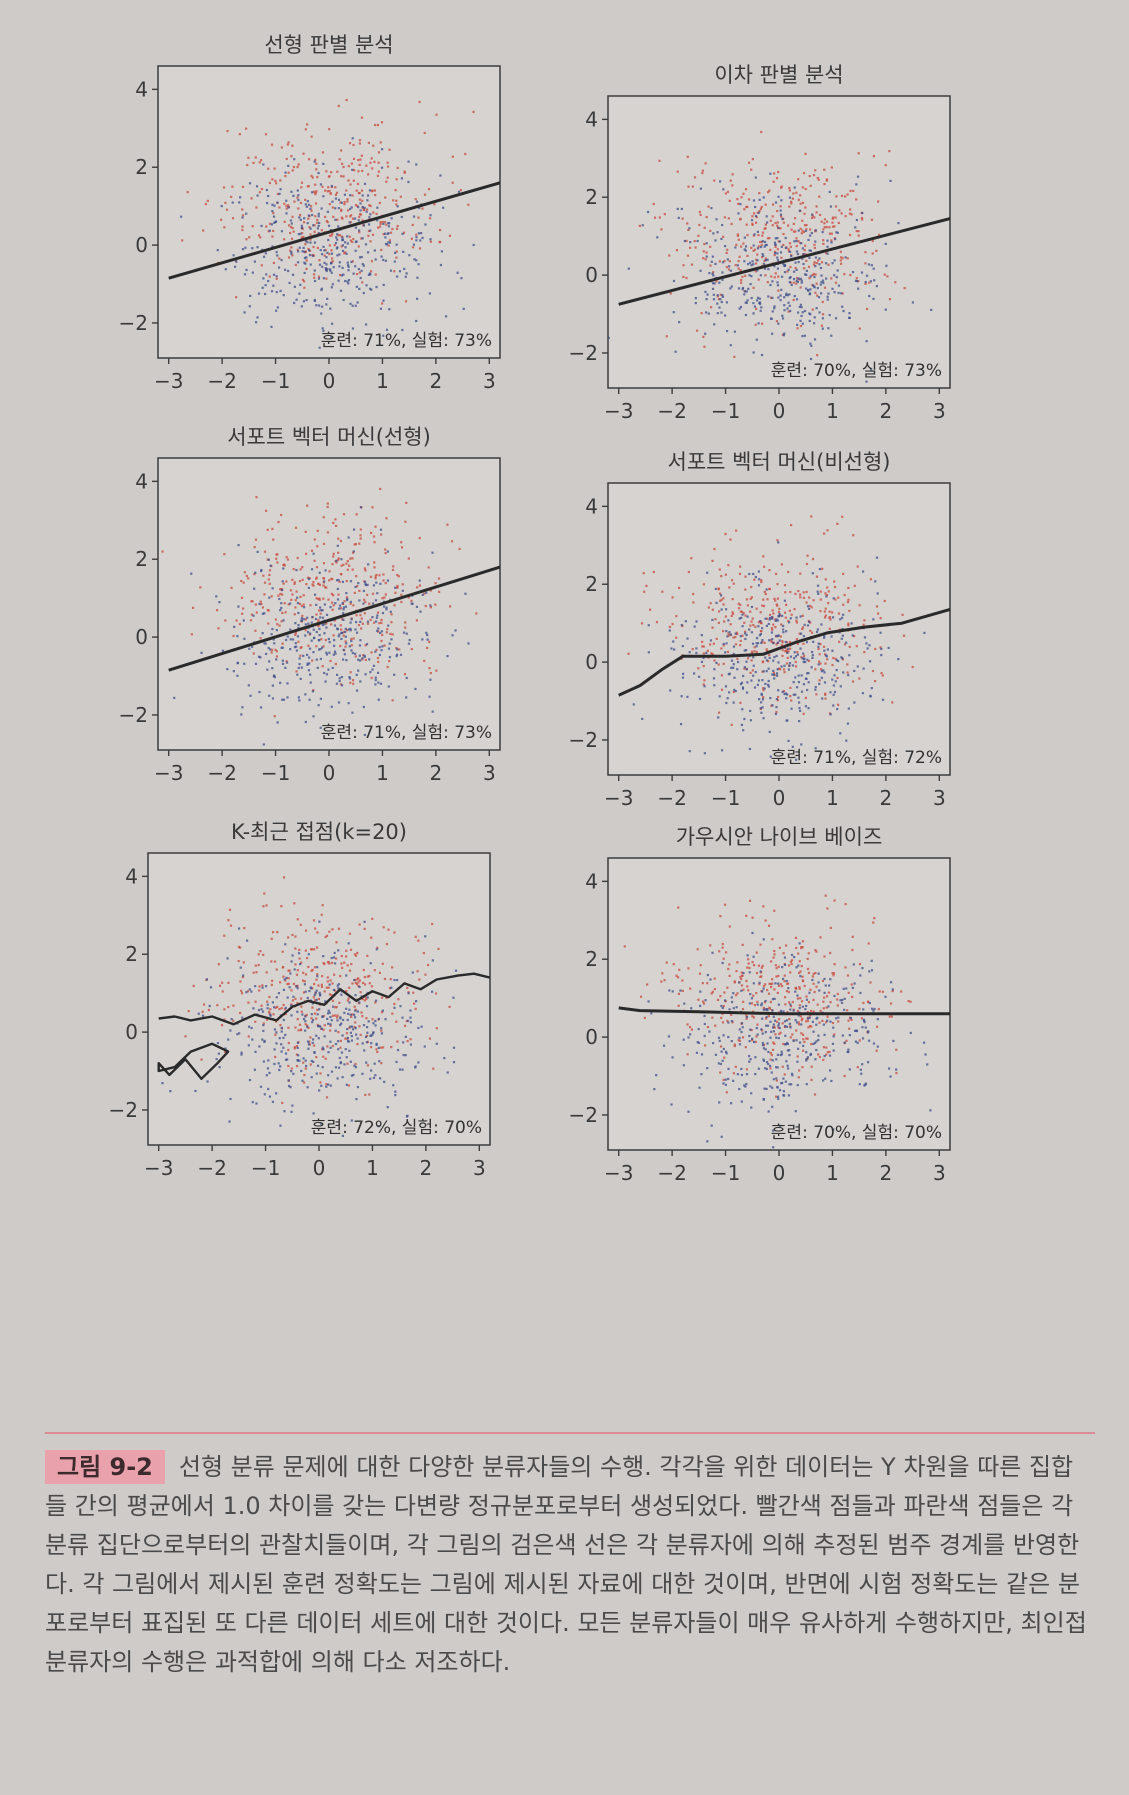 Image resolution: width=1129 pixels, height=1795 pixels. Describe the element at coordinates (784, 652) in the screenshot. I see `decision-boundary` at that location.